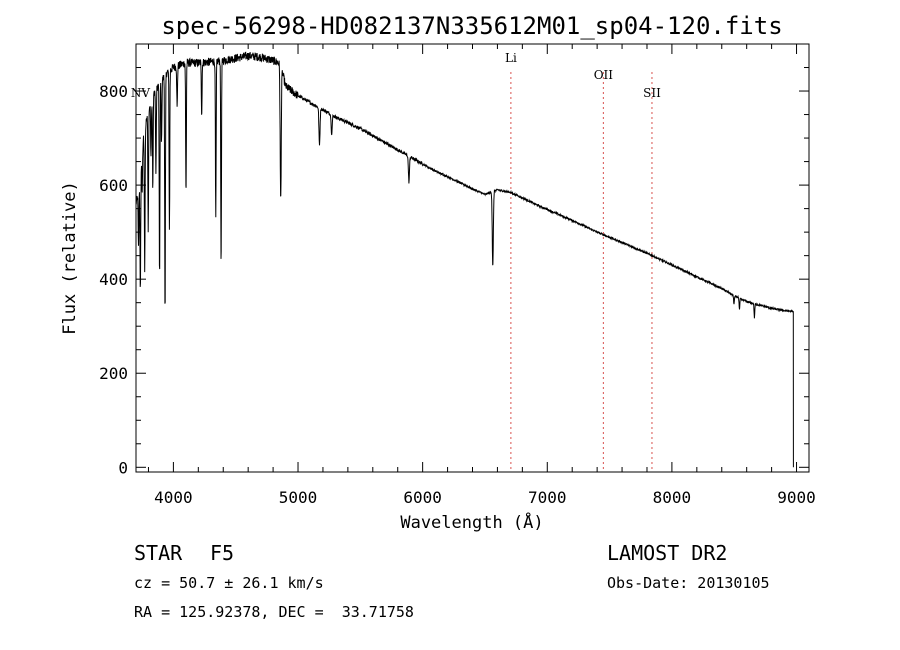  Describe the element at coordinates (113, 185) in the screenshot. I see `y-tick-label: 600` at that location.